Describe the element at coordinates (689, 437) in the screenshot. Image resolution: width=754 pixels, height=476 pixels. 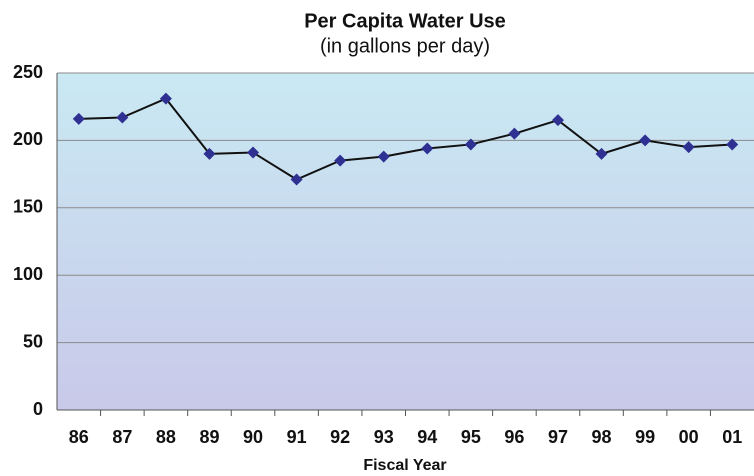
I see `x-tick-label: 00` at that location.